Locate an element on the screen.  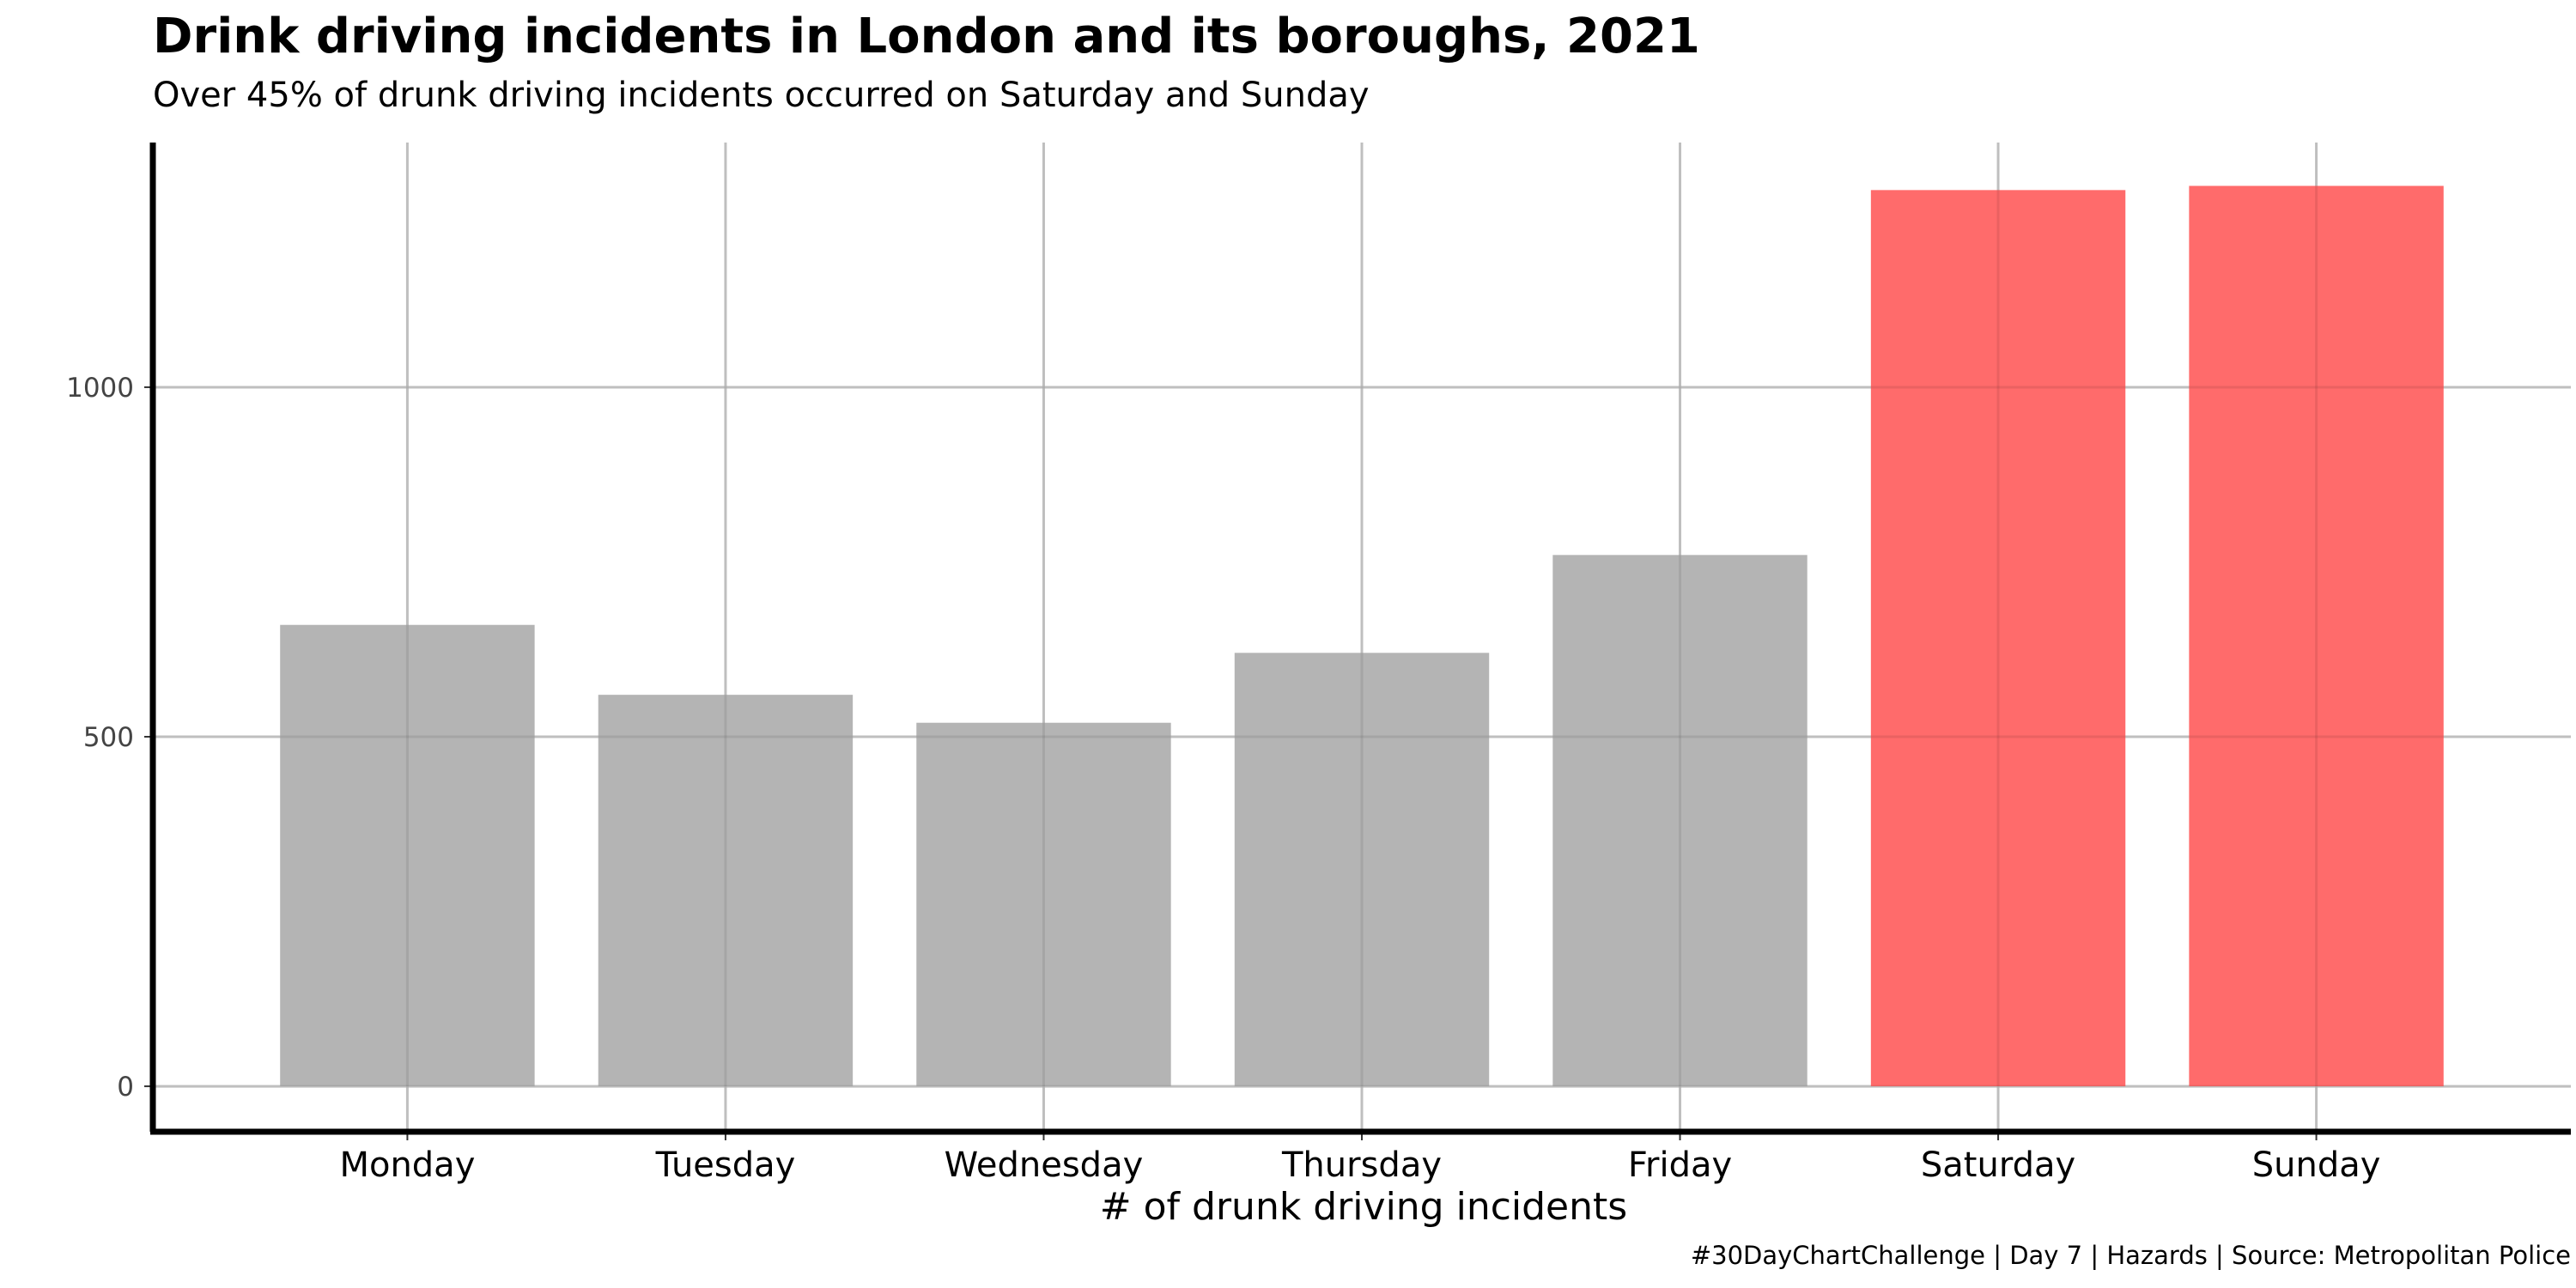
y-tick-label-0: 0 is located at coordinates (126, 1087).